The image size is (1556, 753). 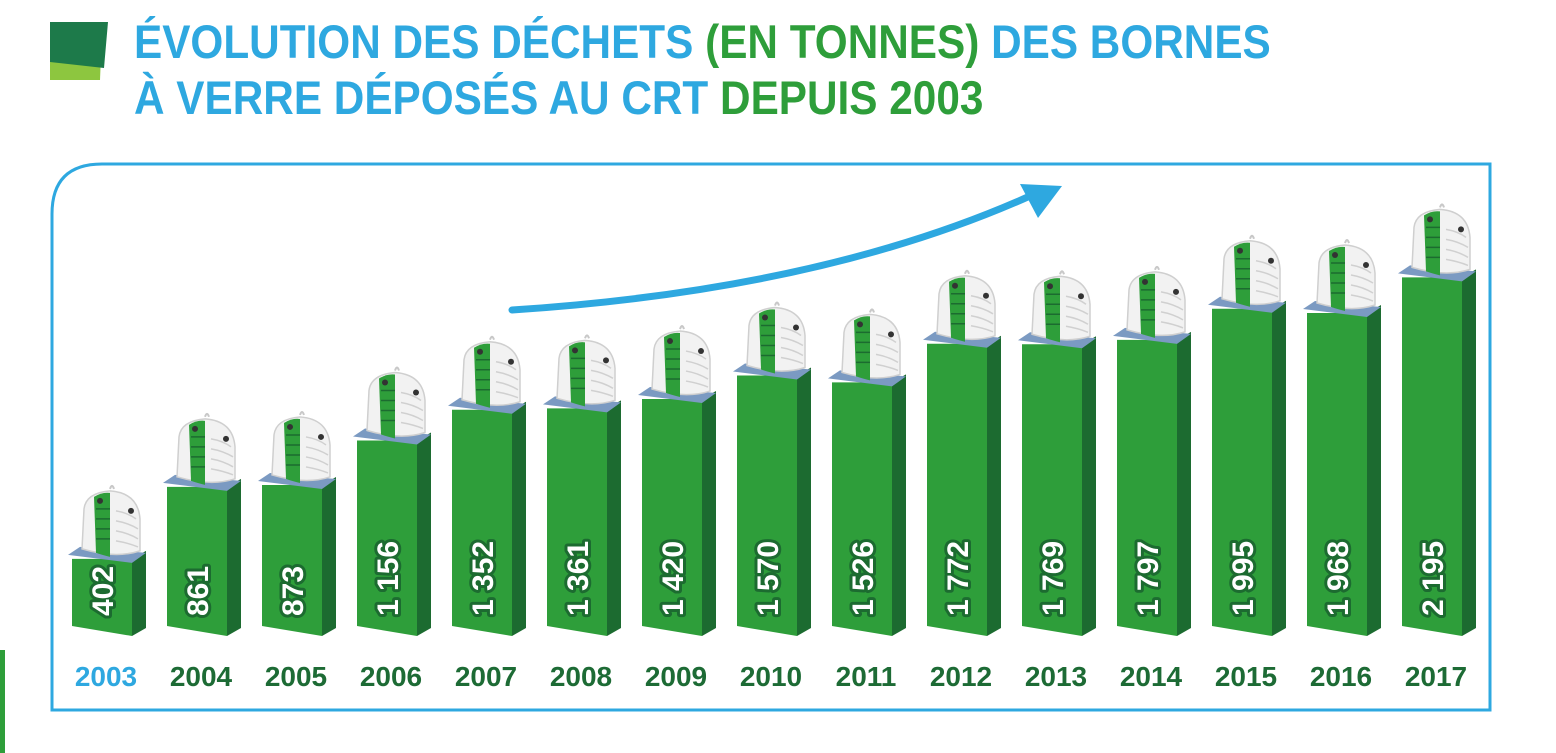 What do you see at coordinates (2, 701) in the screenshot?
I see `side-decoration` at bounding box center [2, 701].